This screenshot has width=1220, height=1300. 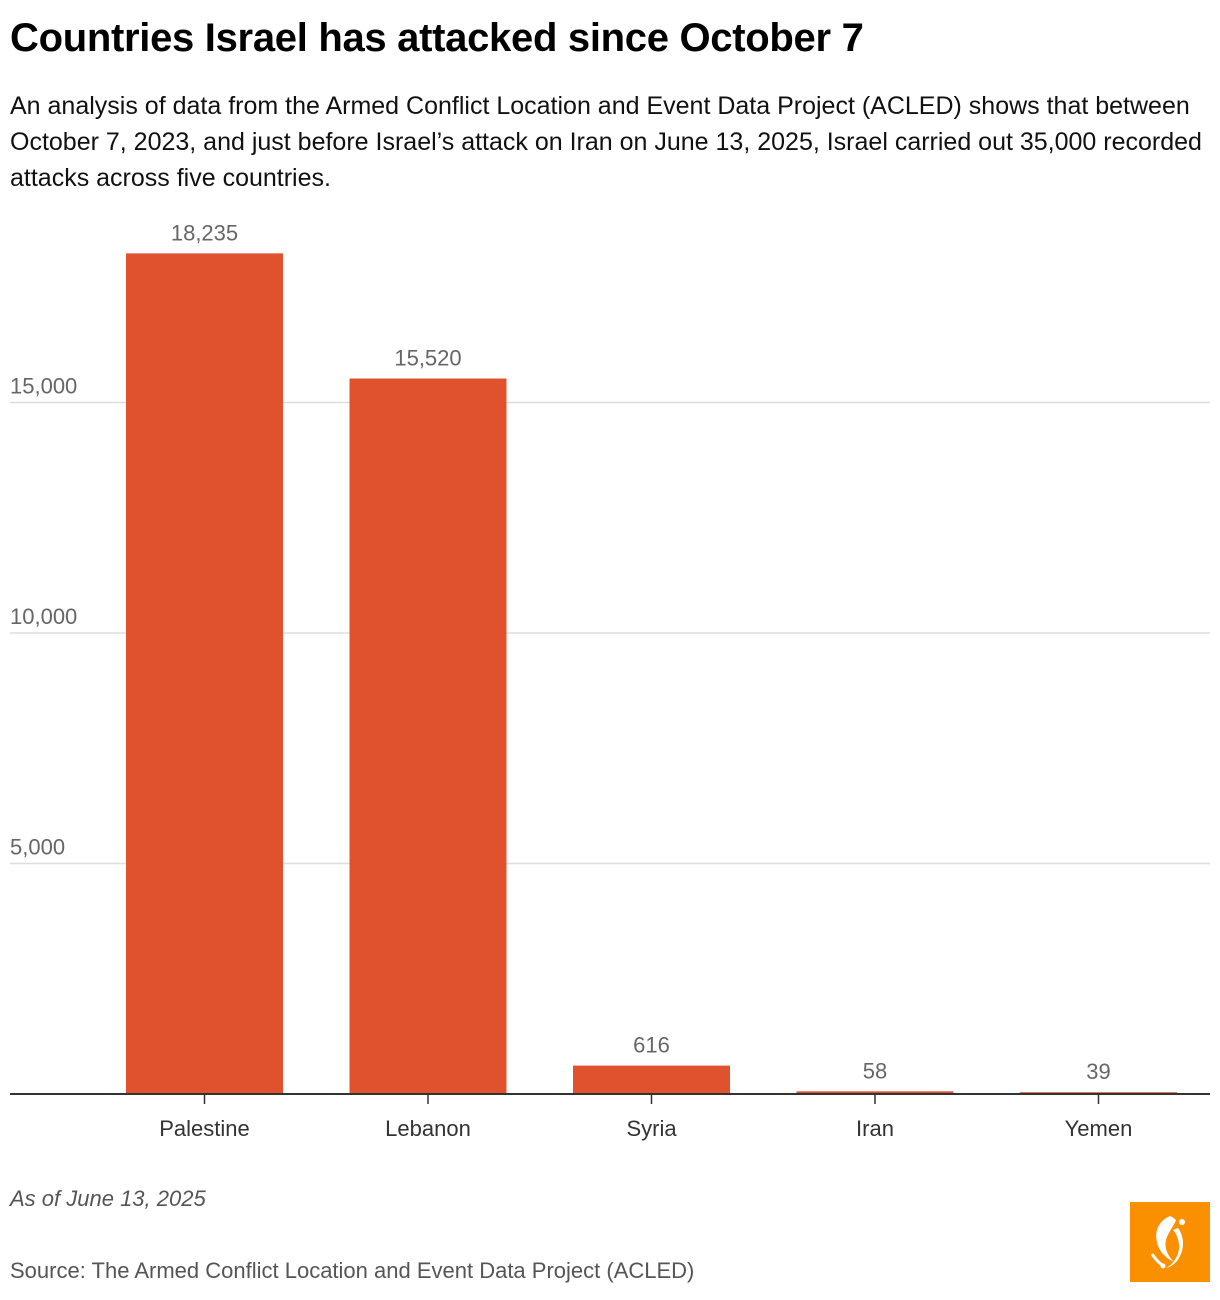 I want to click on x-tick-label: Yemen, so click(x=1099, y=1128).